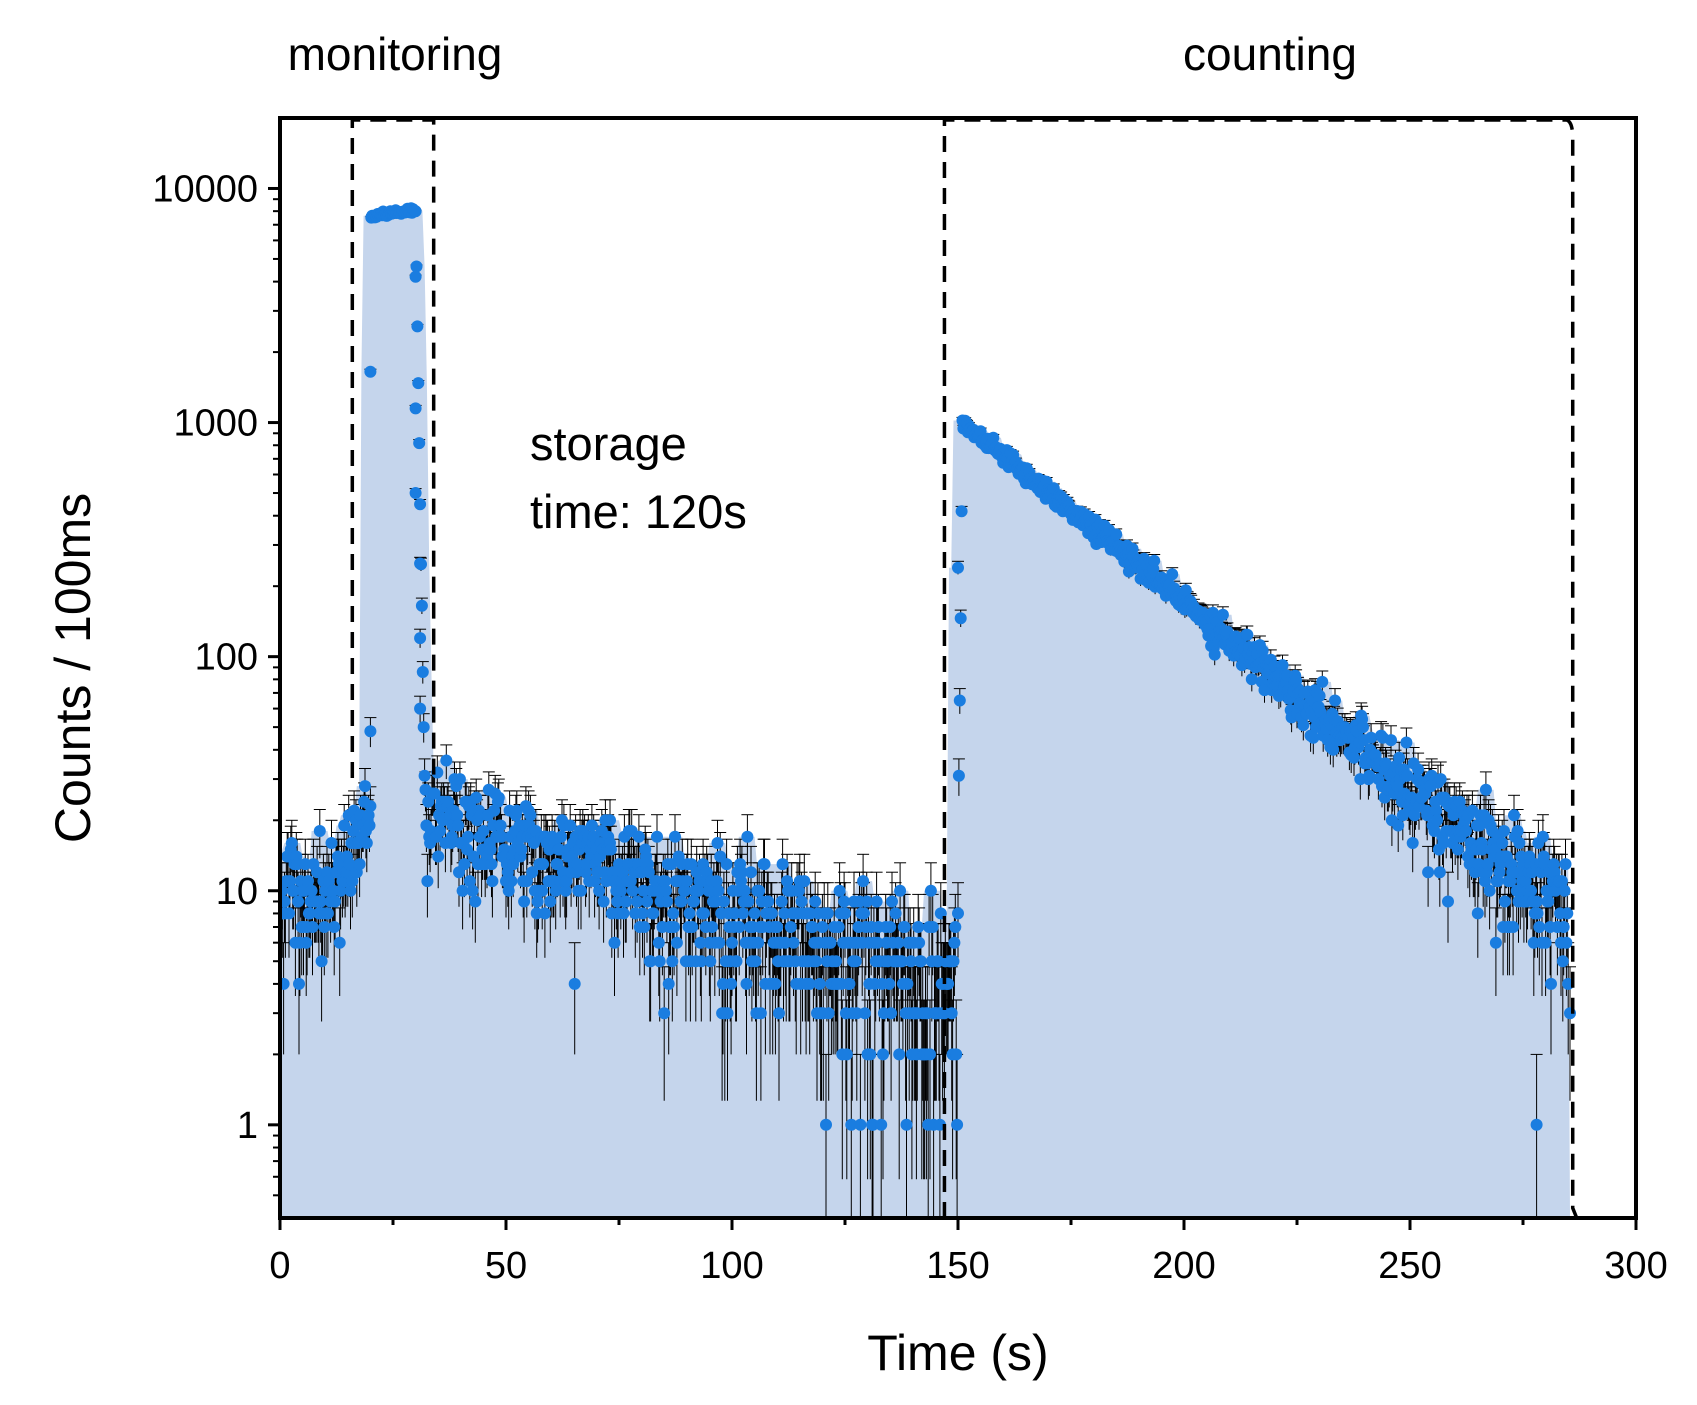 The image size is (1697, 1405). Describe the element at coordinates (957, 1266) in the screenshot. I see `x-tick-label: 150` at that location.